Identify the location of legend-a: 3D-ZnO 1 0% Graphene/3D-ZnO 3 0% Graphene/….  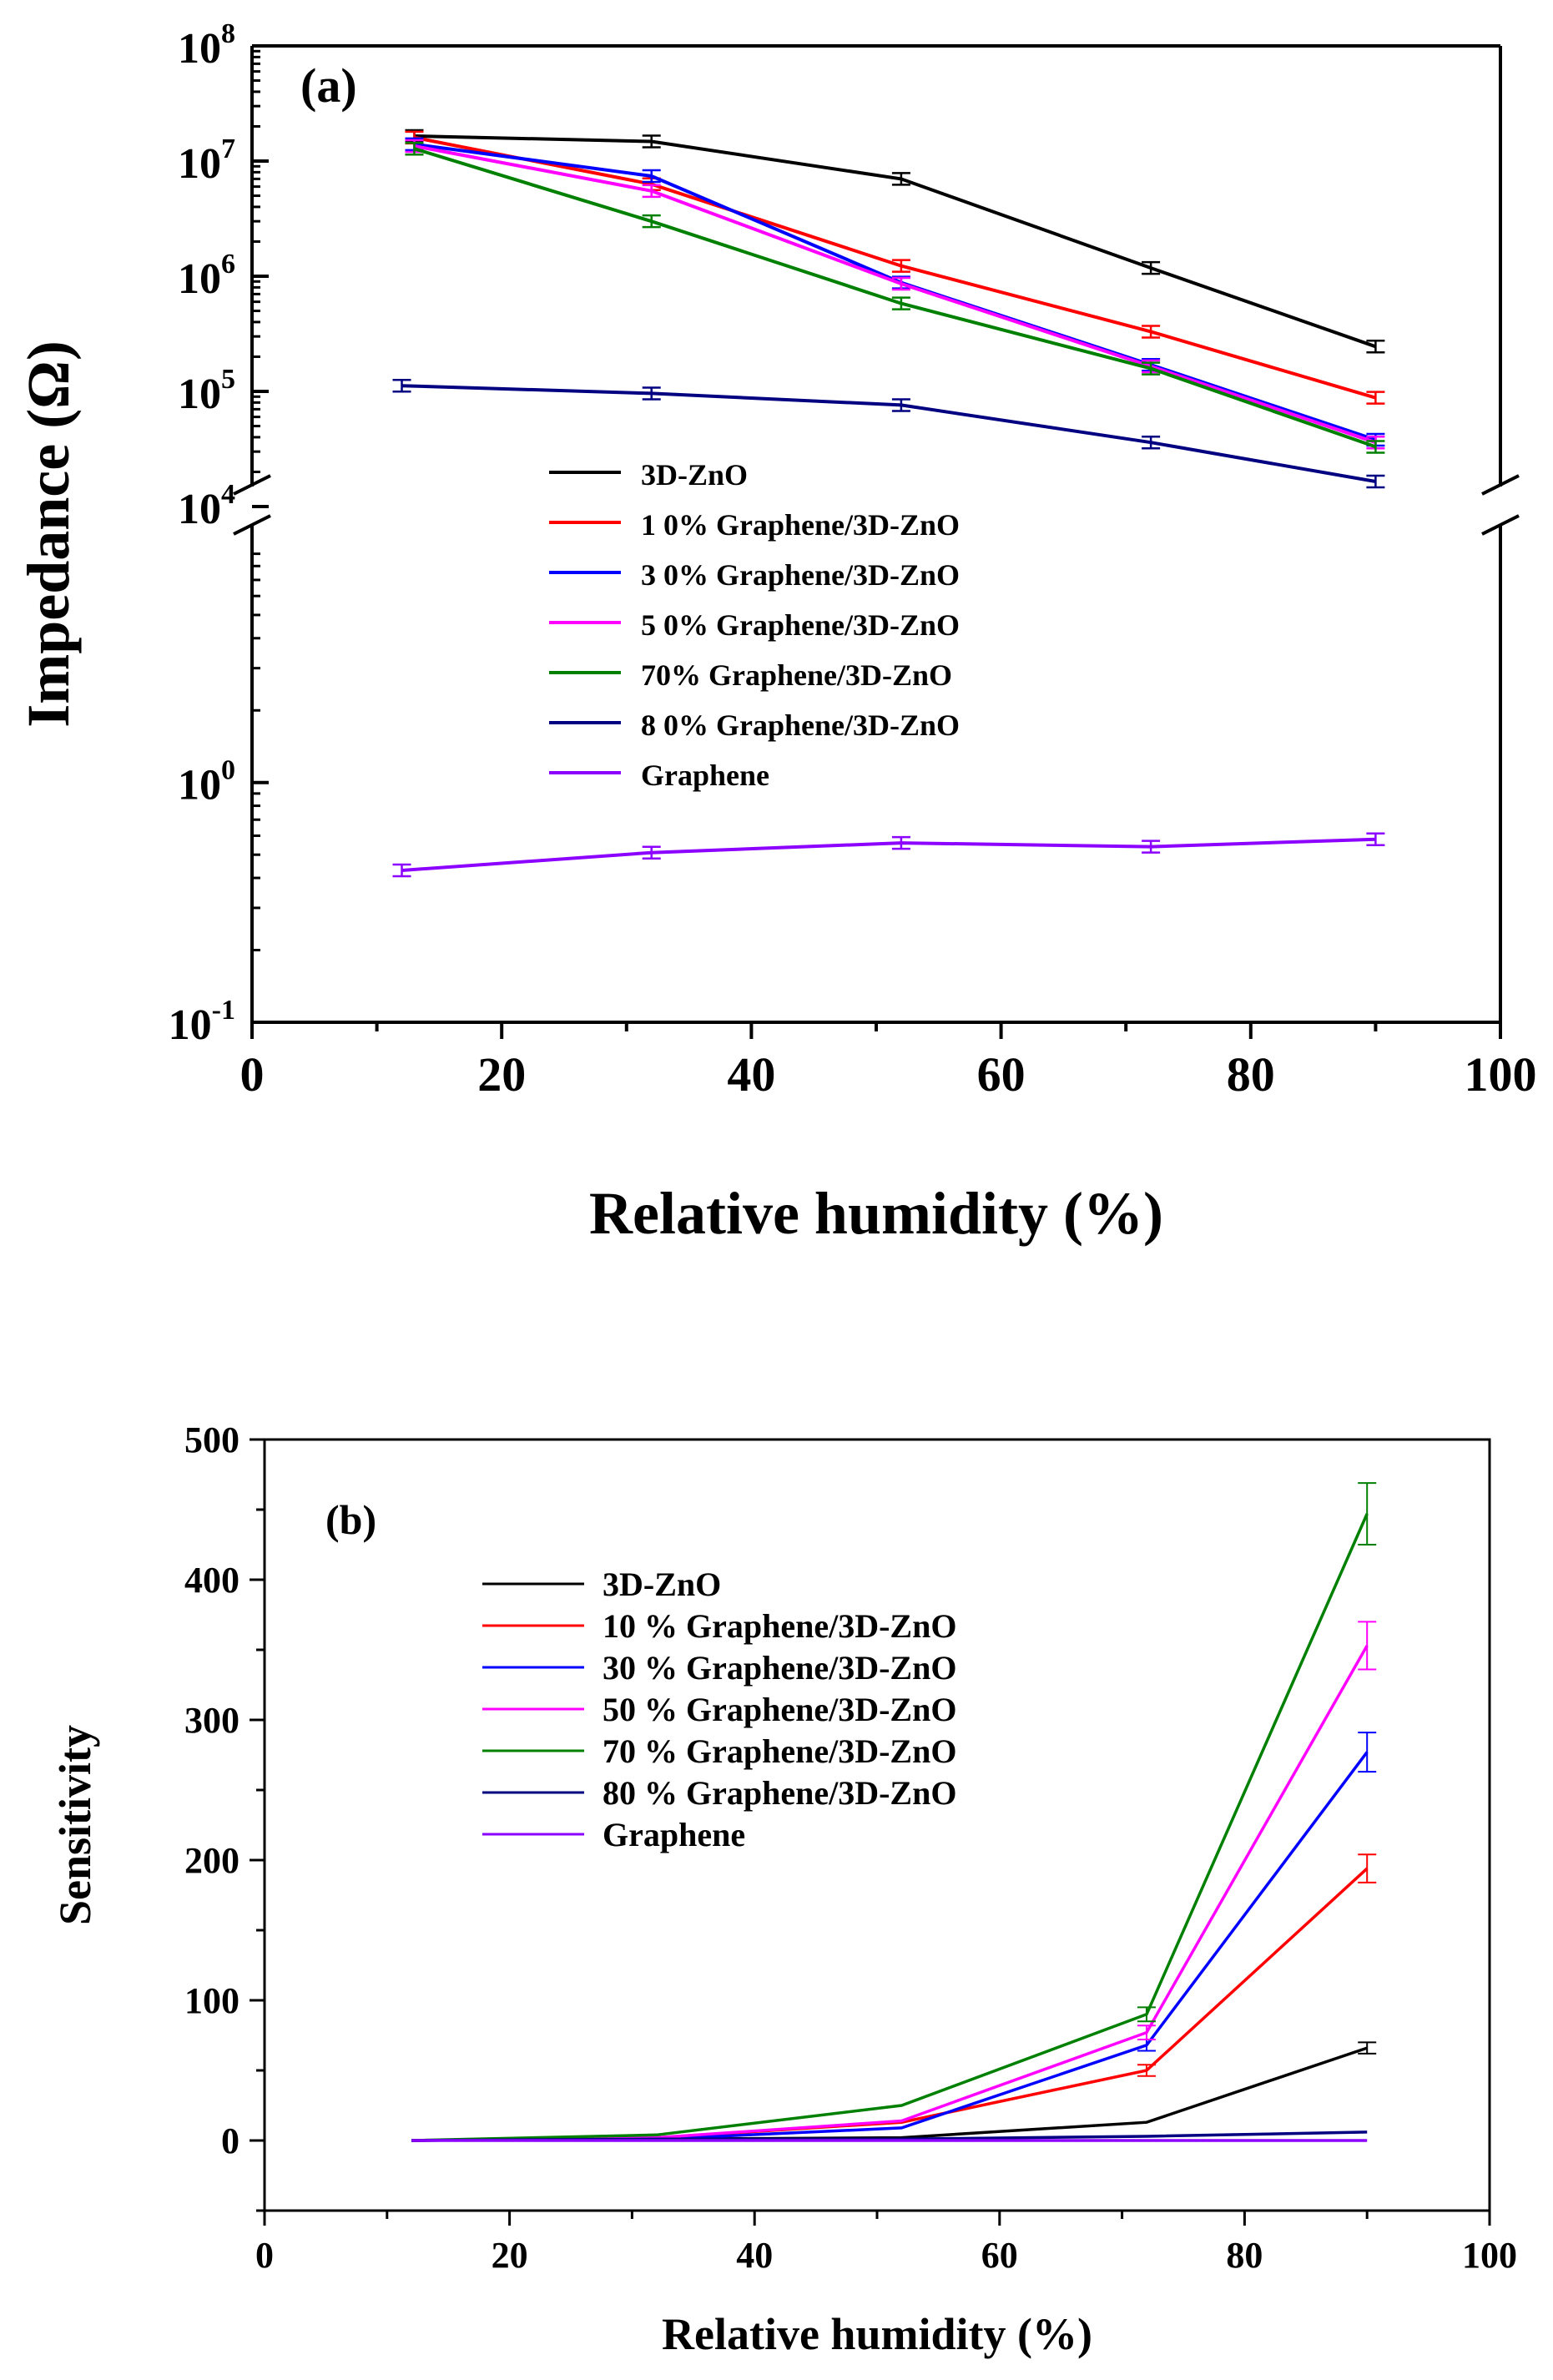
(755, 625).